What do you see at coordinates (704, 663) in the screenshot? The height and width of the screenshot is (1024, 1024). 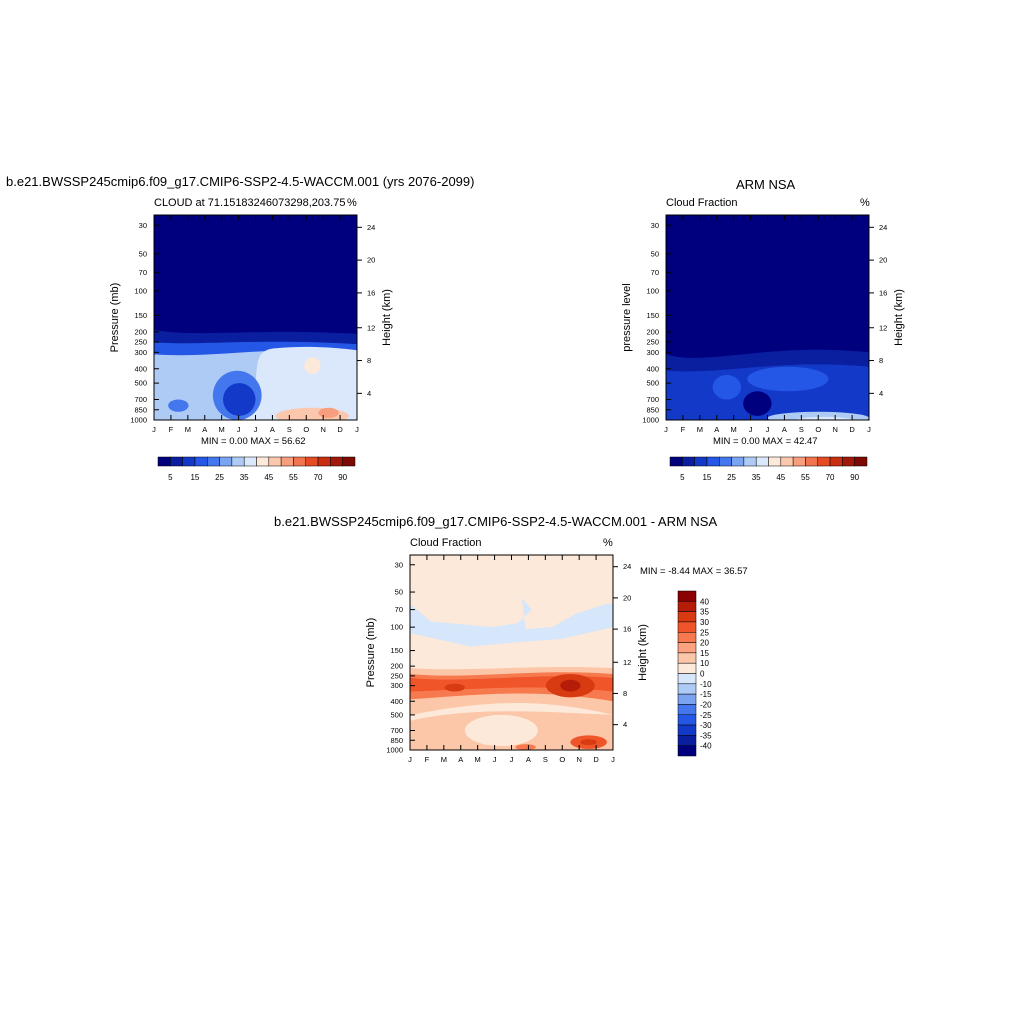 I see `colorbar-label: 10` at bounding box center [704, 663].